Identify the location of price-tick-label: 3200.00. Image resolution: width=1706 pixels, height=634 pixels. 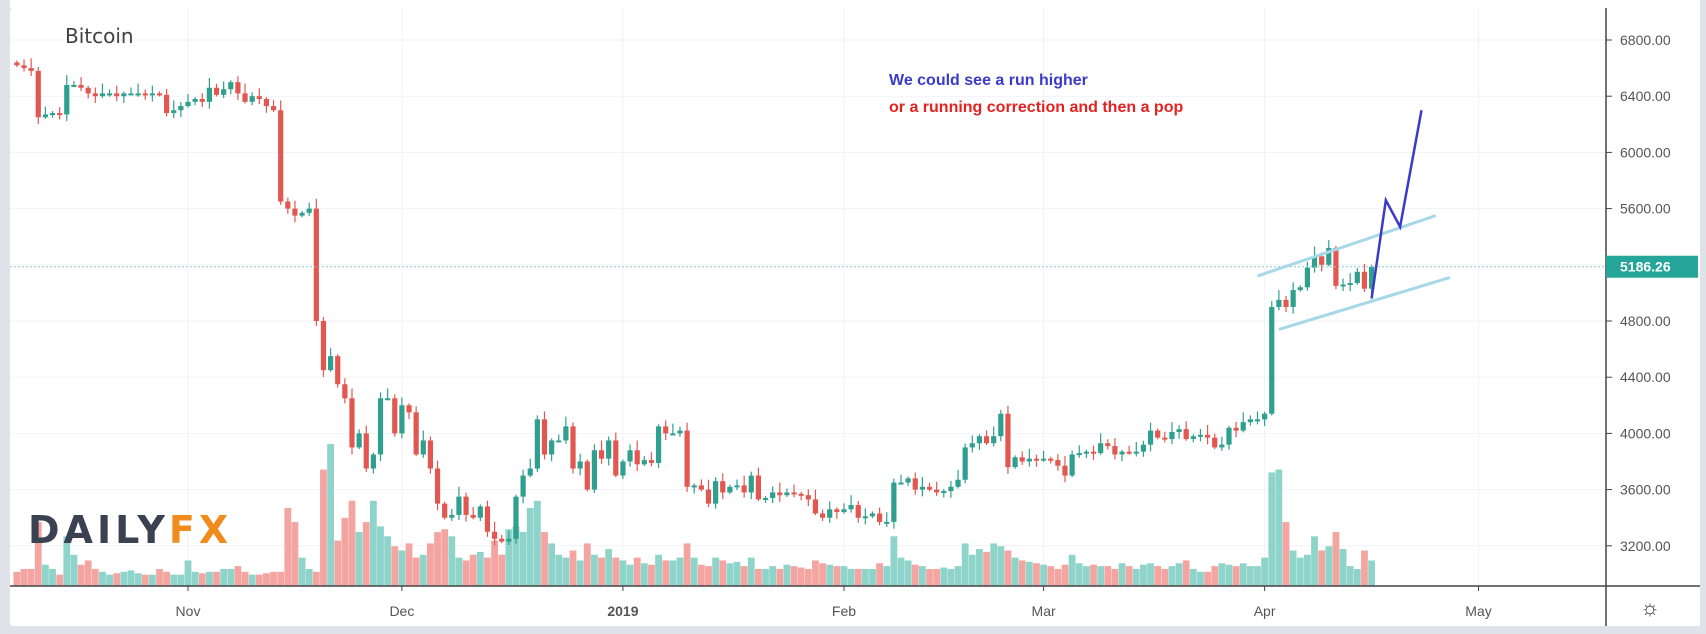
(1645, 546).